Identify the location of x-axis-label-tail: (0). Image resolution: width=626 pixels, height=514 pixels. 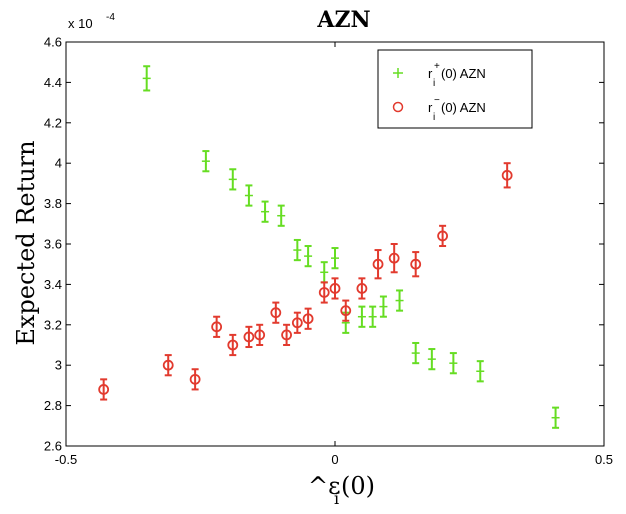
(358, 486).